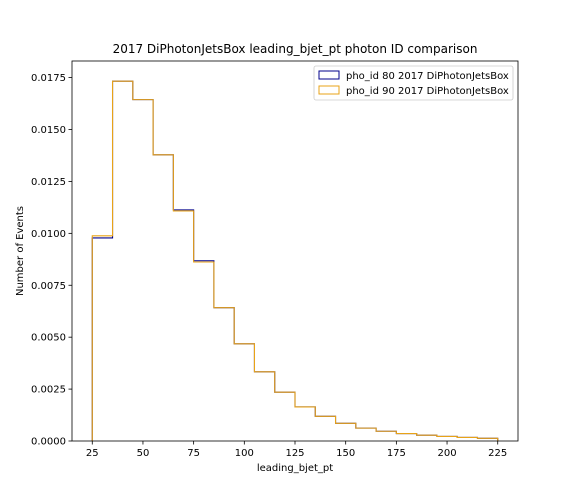 The width and height of the screenshot is (576, 504). I want to click on x-tick-label: 225, so click(497, 453).